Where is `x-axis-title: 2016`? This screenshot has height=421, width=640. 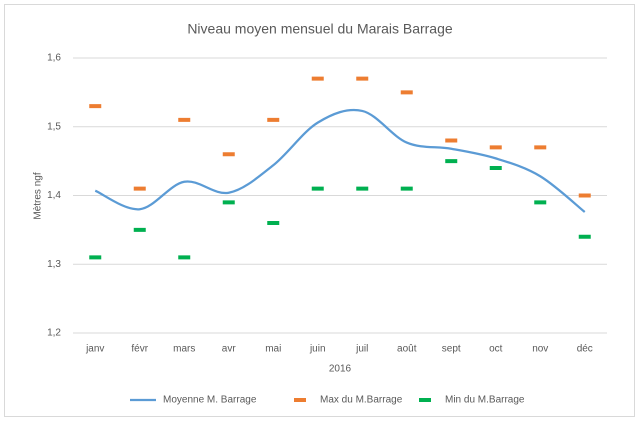 x-axis-title: 2016 is located at coordinates (340, 369).